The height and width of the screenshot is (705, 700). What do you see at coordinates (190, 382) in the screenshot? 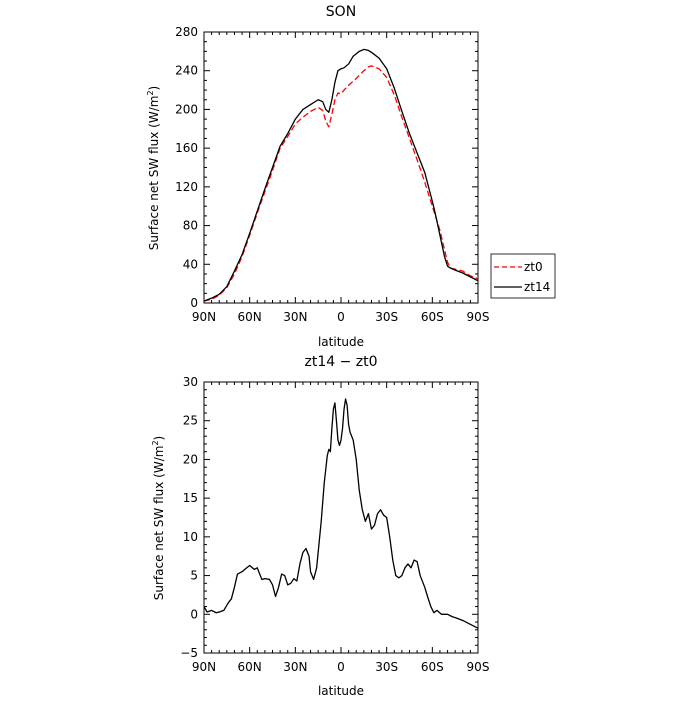
I see `panel-diff-ytick-label: 30` at bounding box center [190, 382].